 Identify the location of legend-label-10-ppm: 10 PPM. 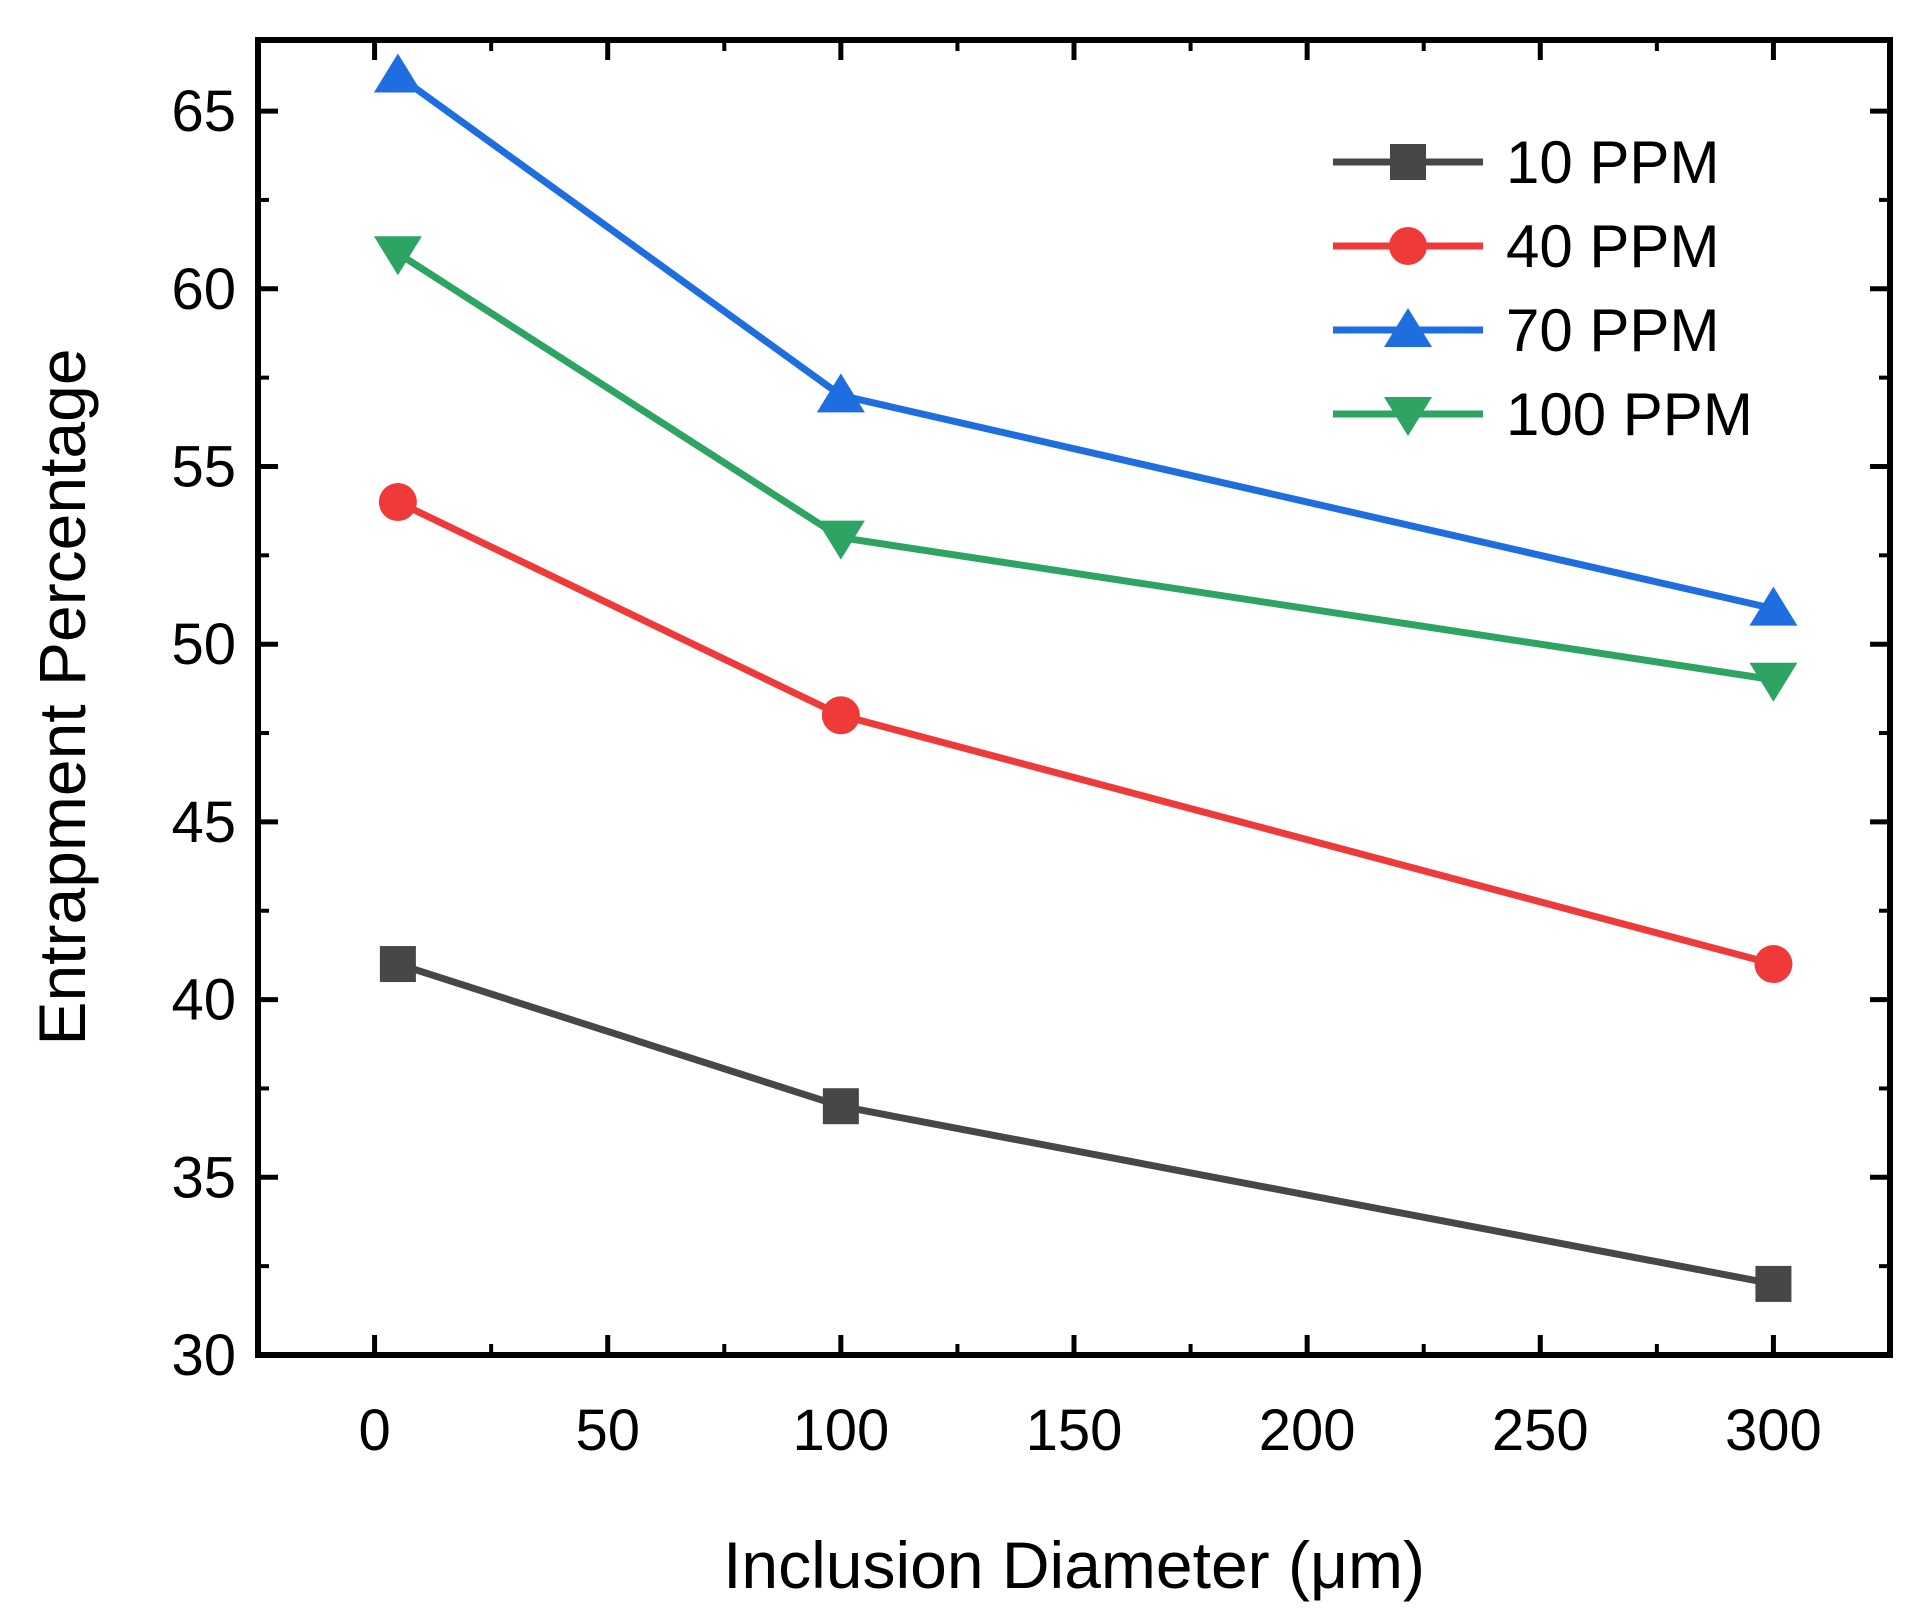
(1612, 162).